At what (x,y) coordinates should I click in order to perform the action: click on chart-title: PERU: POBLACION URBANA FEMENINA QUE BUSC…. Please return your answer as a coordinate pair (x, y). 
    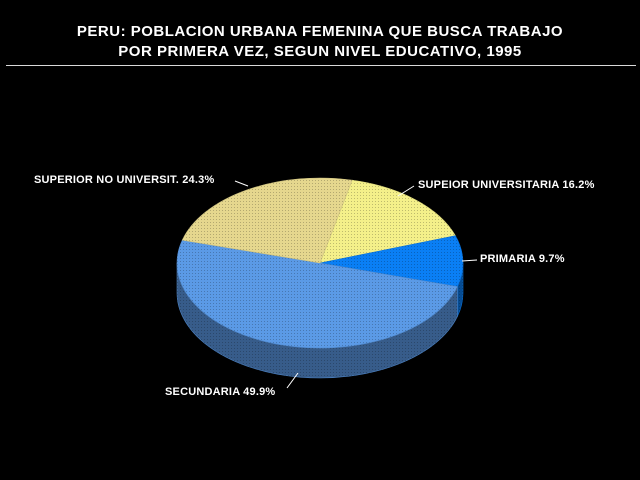
    Looking at the image, I should click on (320, 42).